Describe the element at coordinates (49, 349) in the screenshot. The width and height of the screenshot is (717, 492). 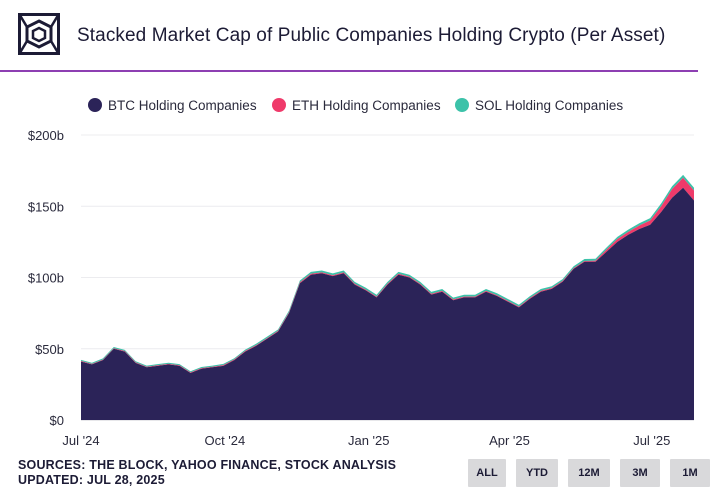
I see `y-tick-label: $50b` at that location.